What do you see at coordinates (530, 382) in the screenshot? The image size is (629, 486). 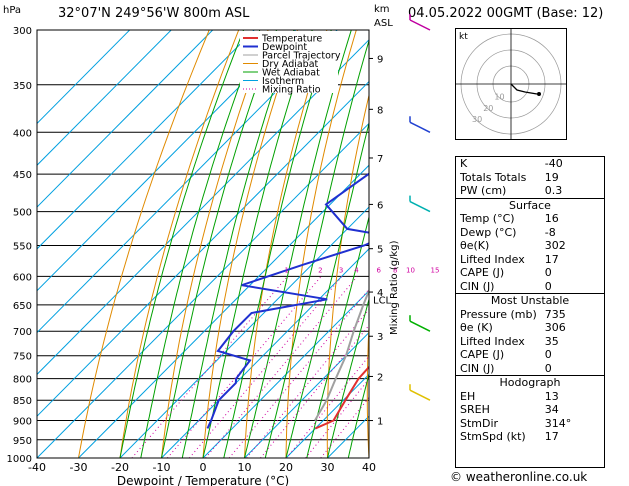 I see `section-header-row: Hodograph` at bounding box center [530, 382].